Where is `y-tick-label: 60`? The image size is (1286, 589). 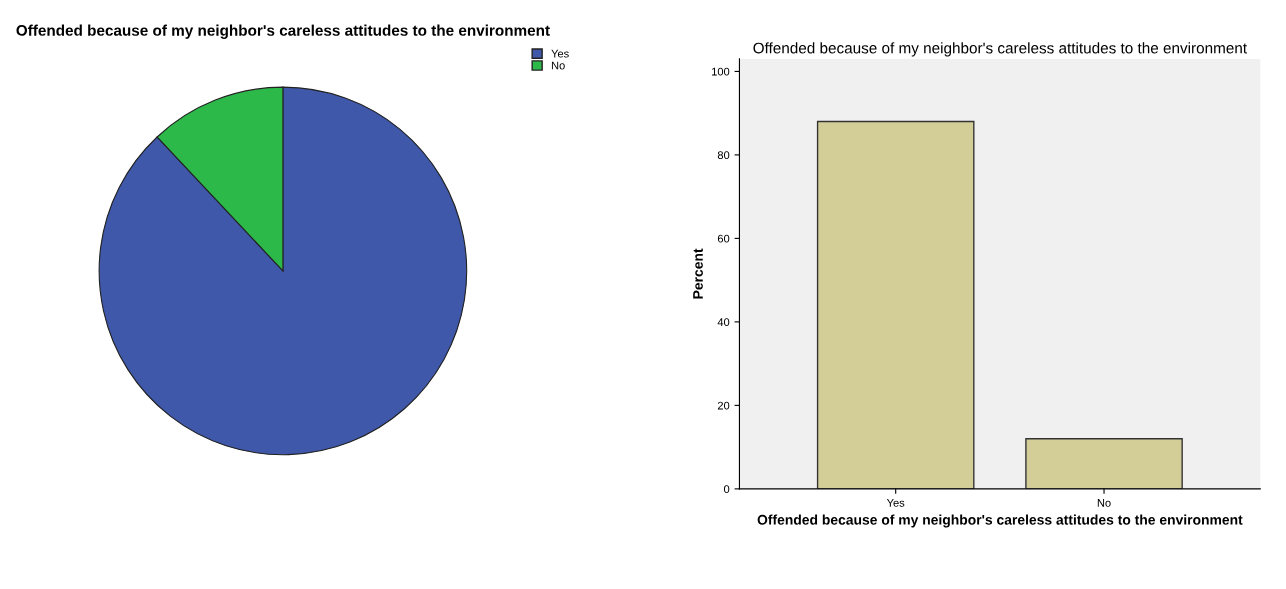 y-tick-label: 60 is located at coordinates (723, 238).